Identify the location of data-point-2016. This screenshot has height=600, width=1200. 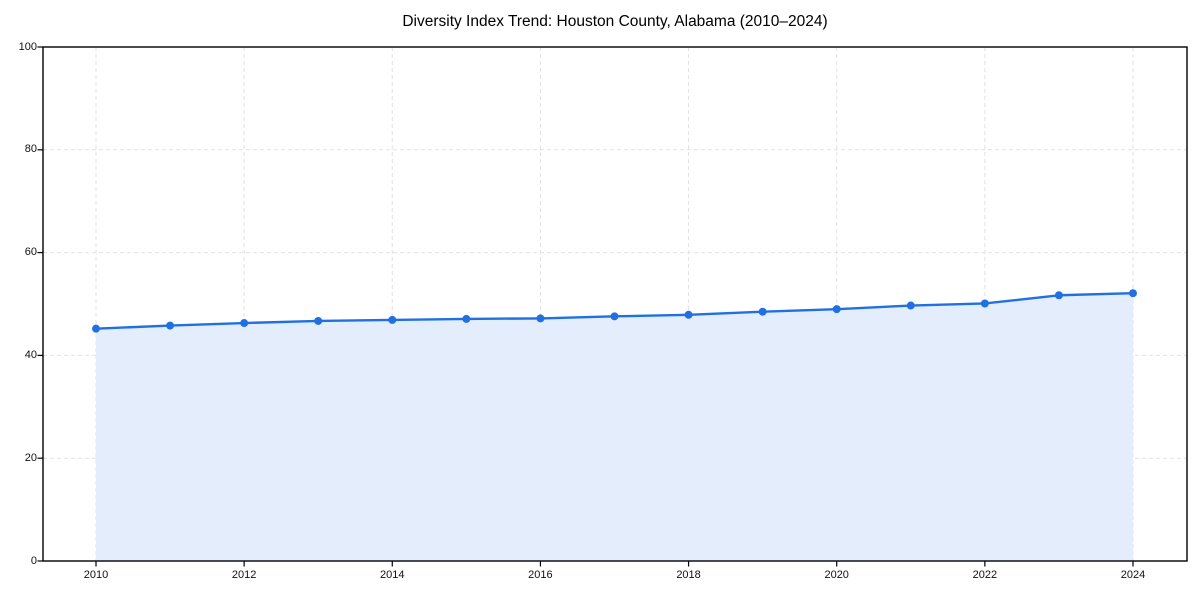
(540, 318).